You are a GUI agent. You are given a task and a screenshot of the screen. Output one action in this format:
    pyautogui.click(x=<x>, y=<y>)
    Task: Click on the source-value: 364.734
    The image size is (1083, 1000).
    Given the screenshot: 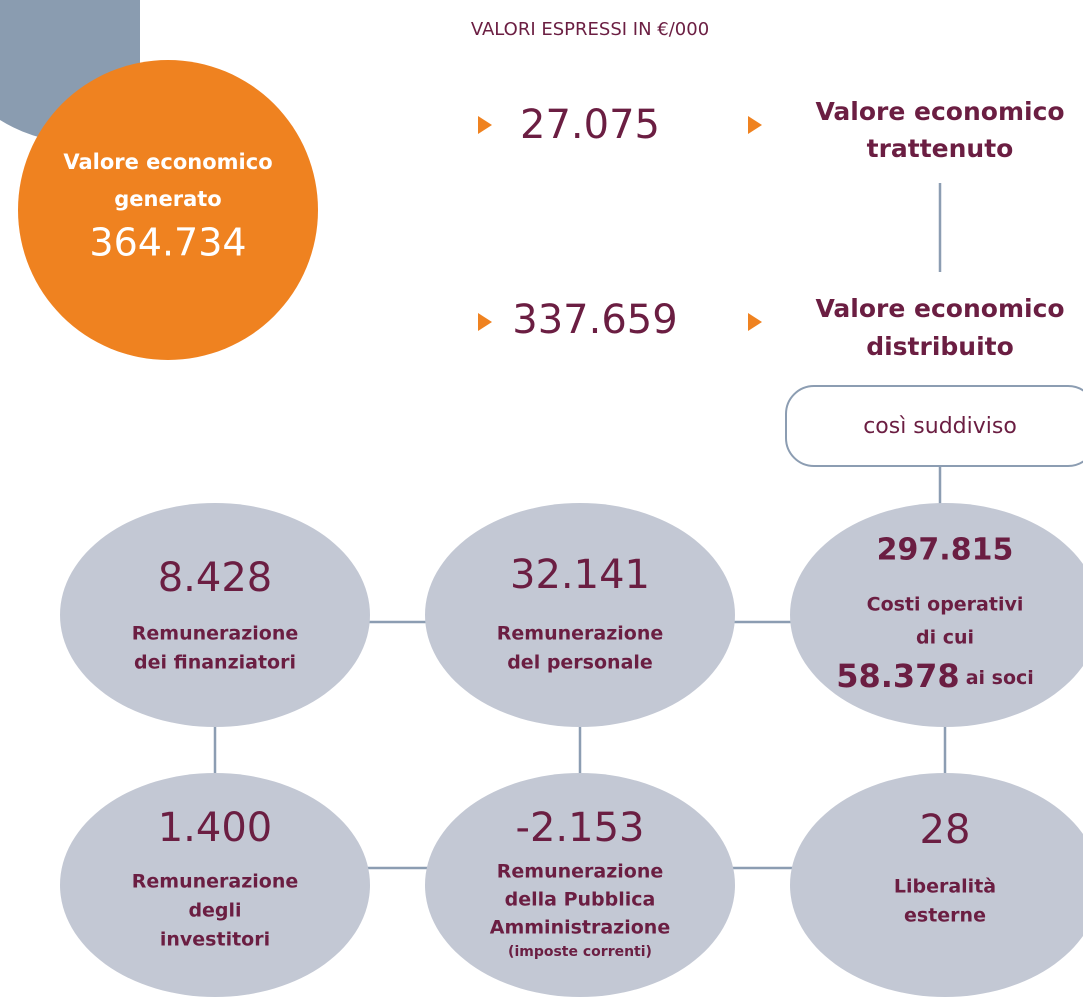 What is the action you would take?
    pyautogui.click(x=167, y=243)
    